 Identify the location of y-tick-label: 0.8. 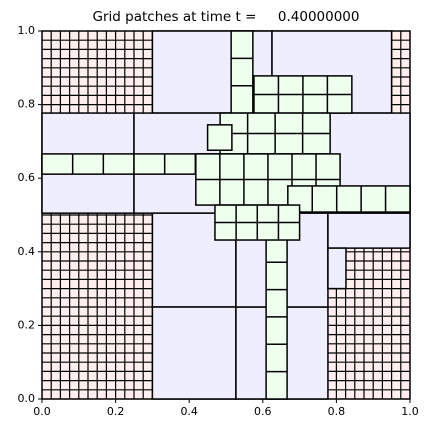
(27, 104).